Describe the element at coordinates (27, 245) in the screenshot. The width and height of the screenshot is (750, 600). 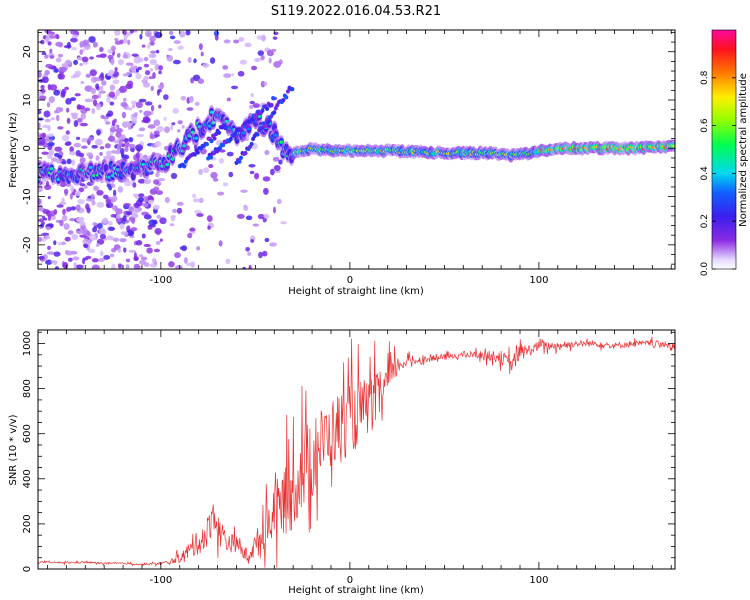
I see `spectrogram-y-tick-label: -20` at that location.